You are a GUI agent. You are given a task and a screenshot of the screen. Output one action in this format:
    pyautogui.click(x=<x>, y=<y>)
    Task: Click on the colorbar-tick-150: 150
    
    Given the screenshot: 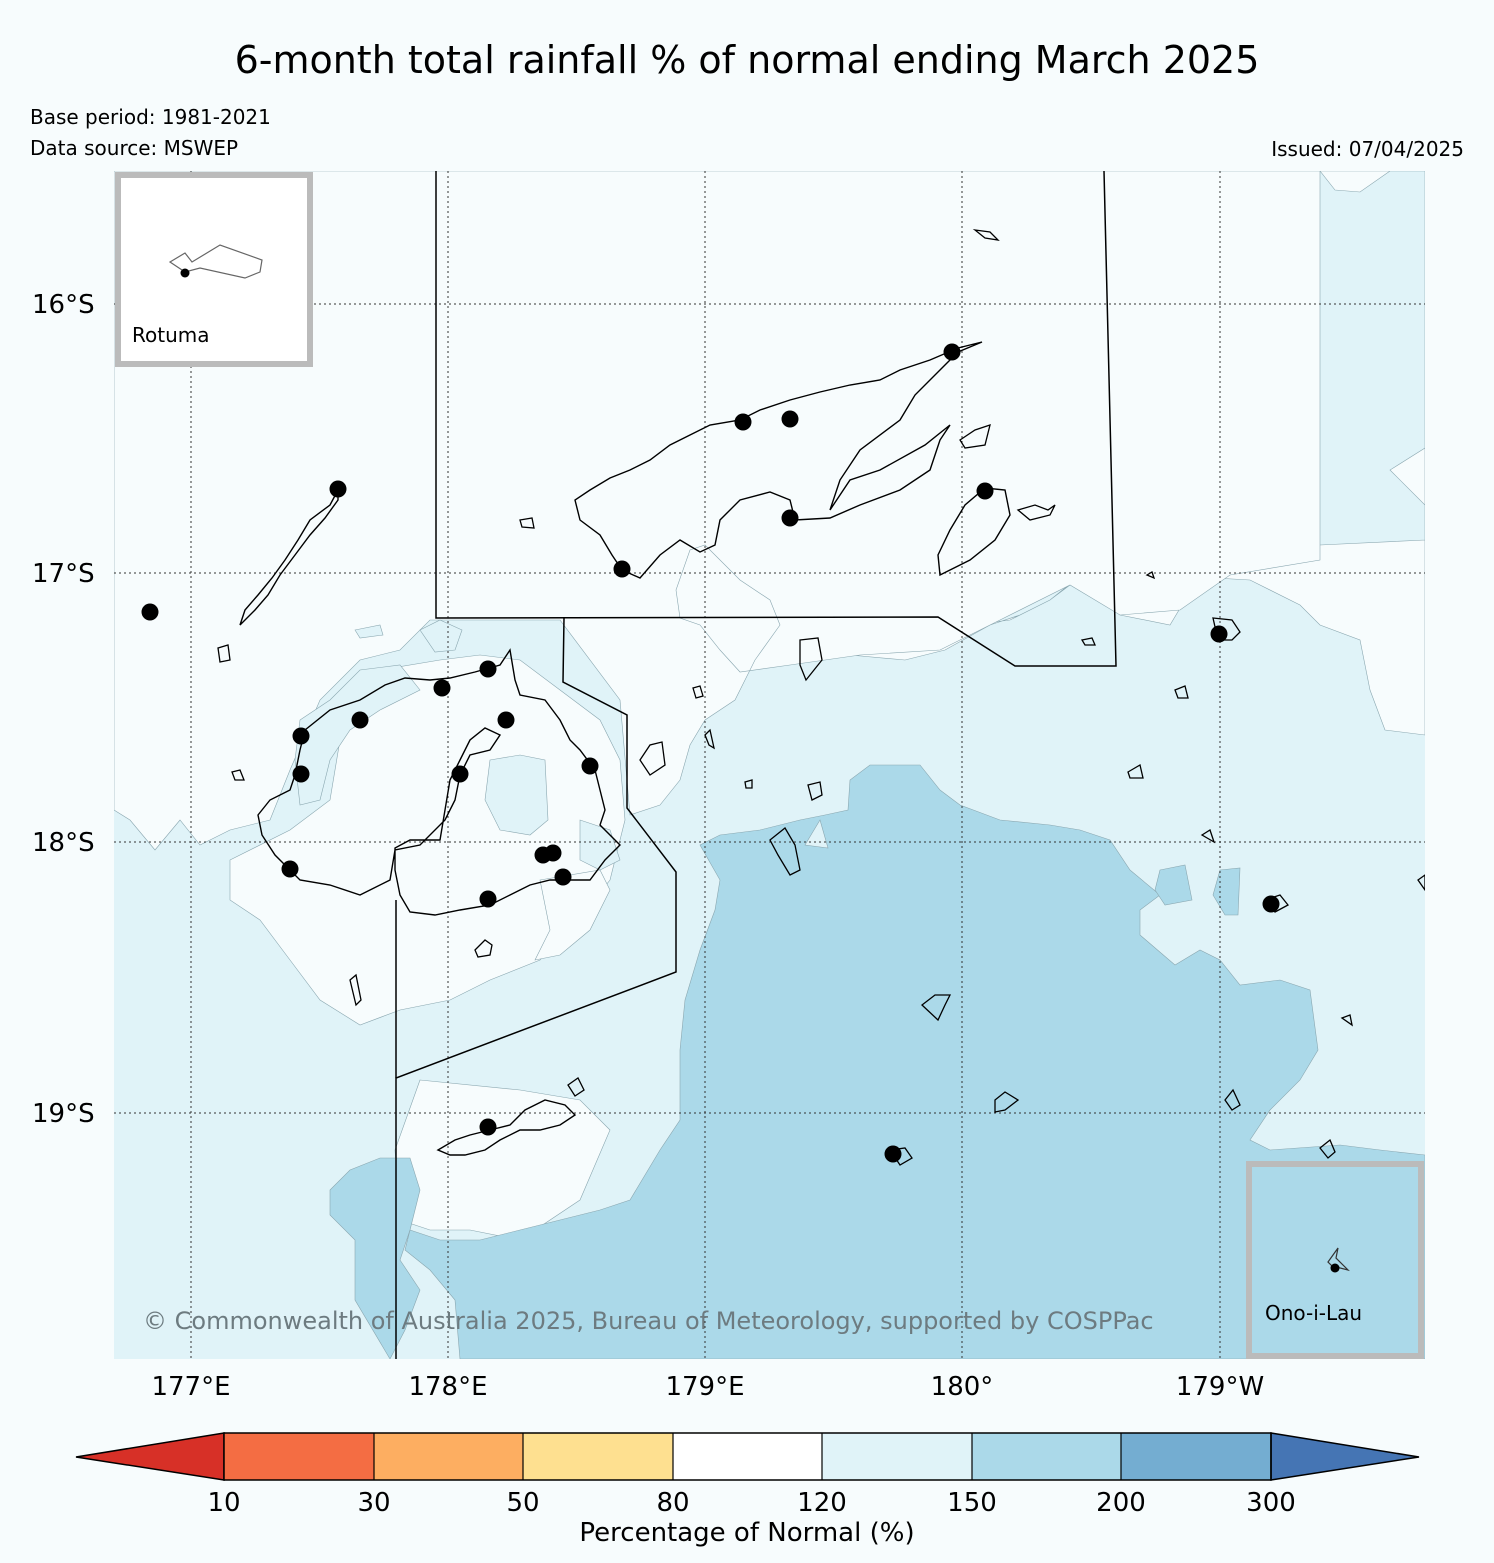 What is the action you would take?
    pyautogui.click(x=972, y=1503)
    